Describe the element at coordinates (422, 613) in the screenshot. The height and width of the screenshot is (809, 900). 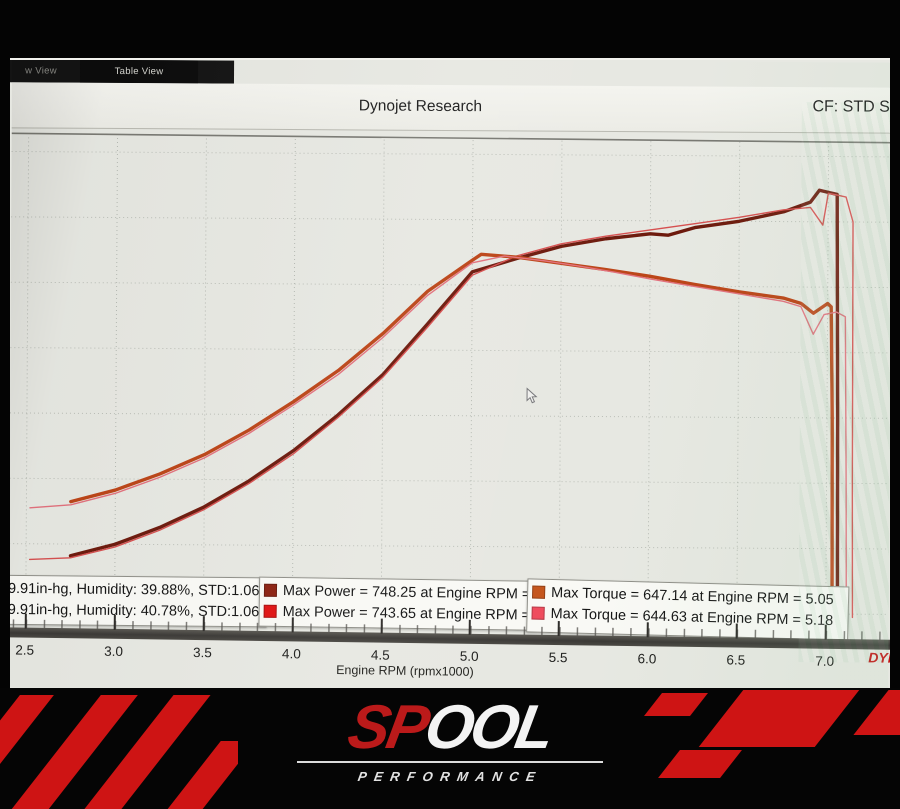
I see `legend-text: Max Power = 743.65 at Engine RPM = 7.00` at that location.